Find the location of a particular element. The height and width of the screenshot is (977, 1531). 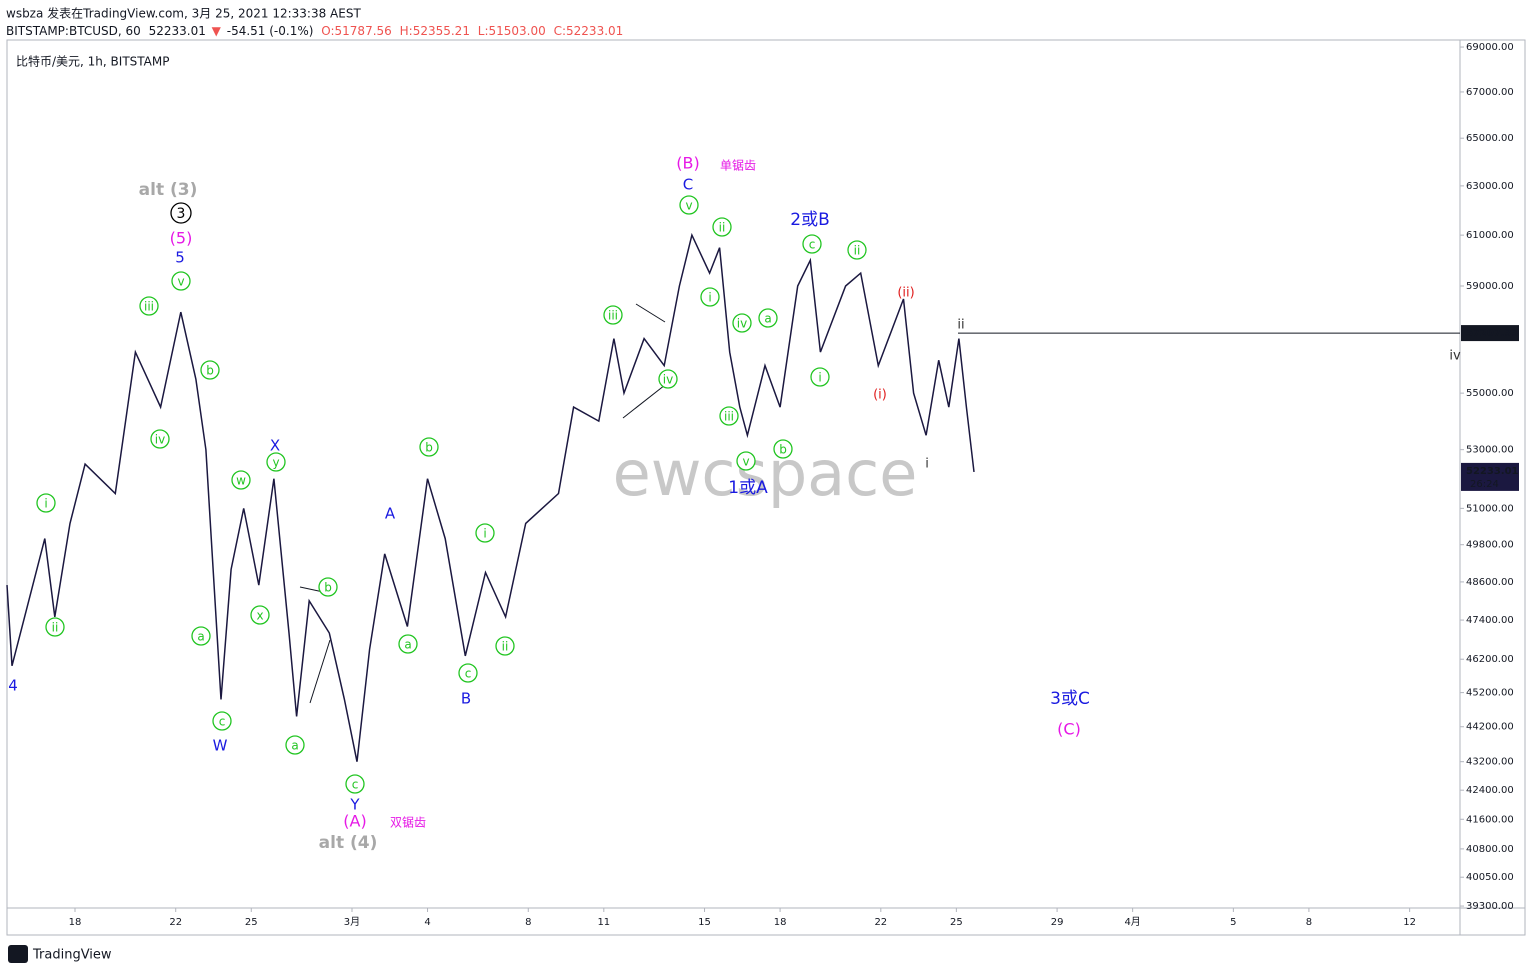

x-tick-label: 15 is located at coordinates (704, 922).